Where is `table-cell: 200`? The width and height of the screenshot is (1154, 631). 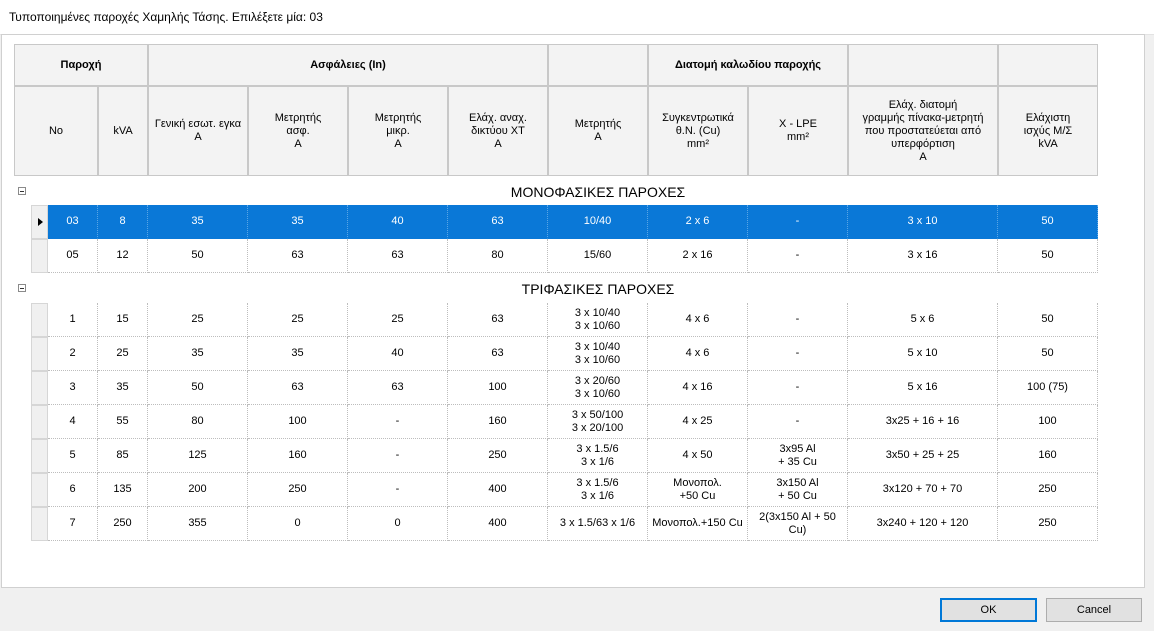 table-cell: 200 is located at coordinates (198, 490).